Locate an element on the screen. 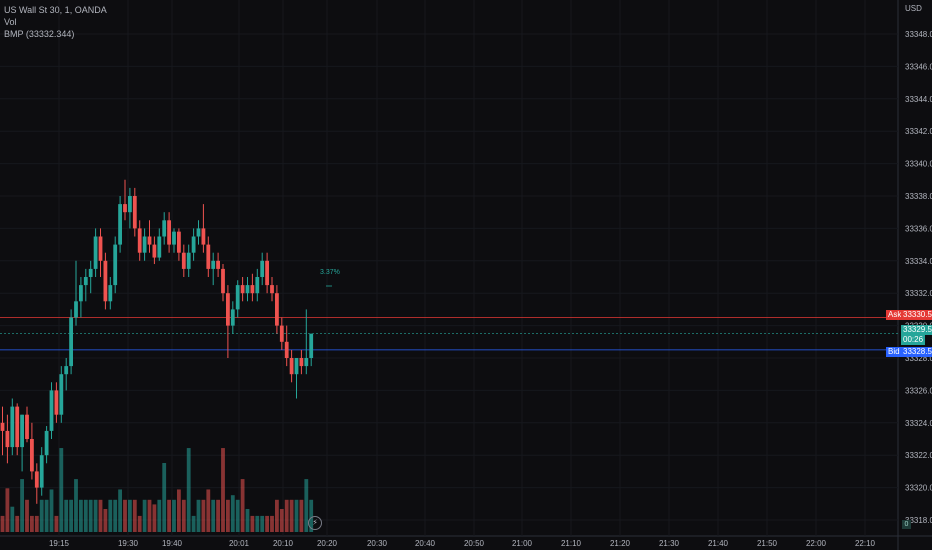 This screenshot has width=932, height=550. volume-legend: Vol is located at coordinates (10, 22).